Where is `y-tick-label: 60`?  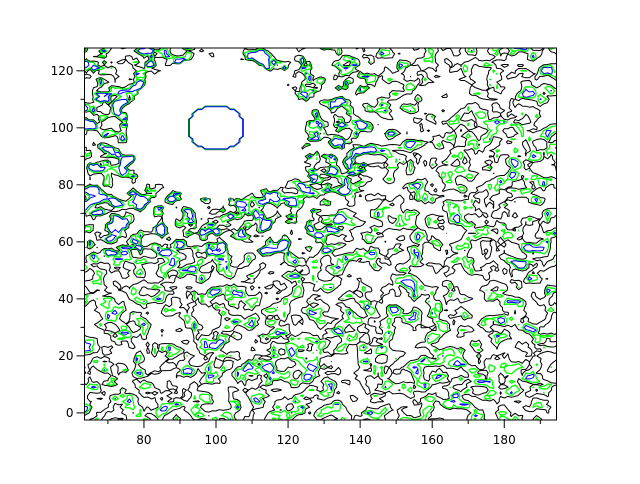 y-tick-label: 60 is located at coordinates (65, 242).